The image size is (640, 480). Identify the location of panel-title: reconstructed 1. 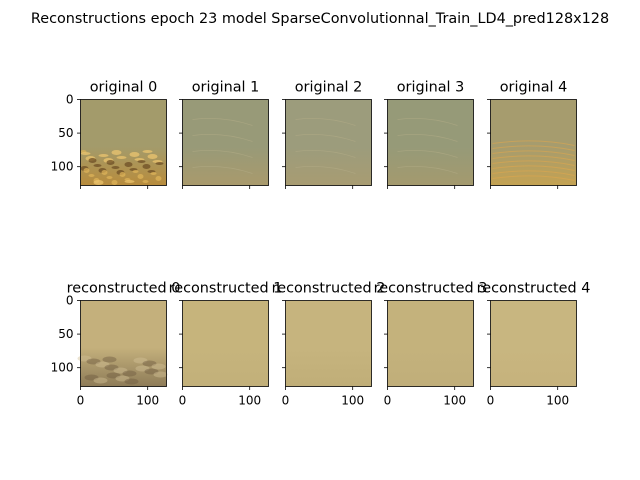
(226, 289).